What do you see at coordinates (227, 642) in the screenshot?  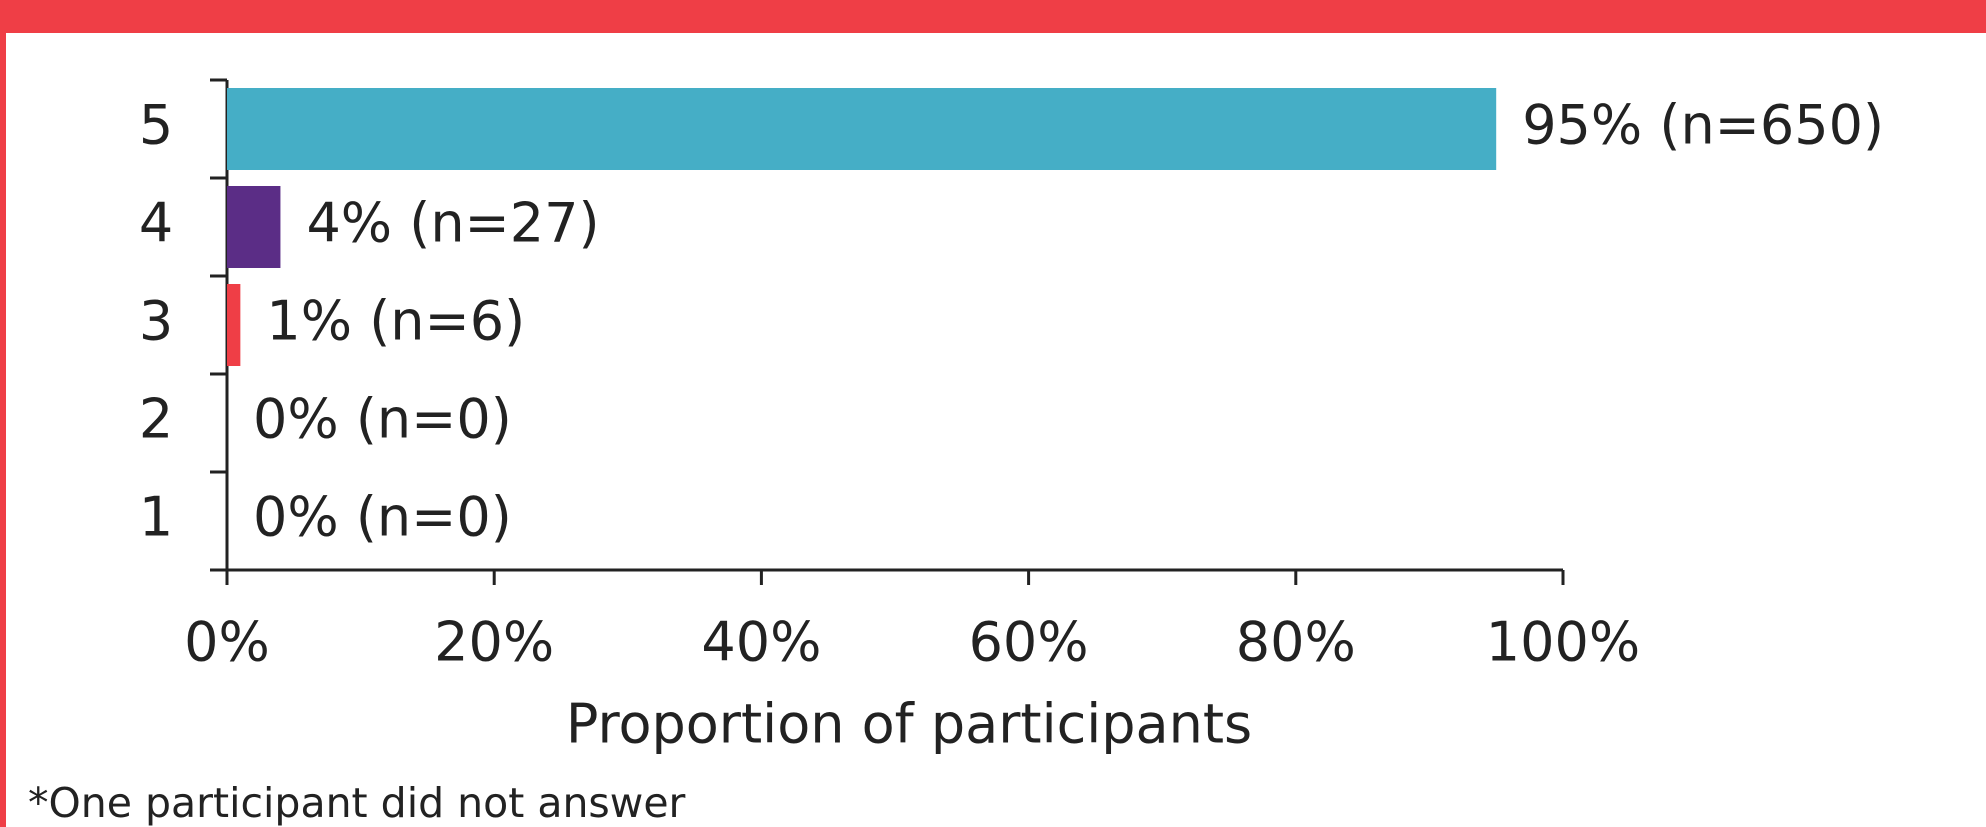 I see `x-tick-label: 0%` at bounding box center [227, 642].